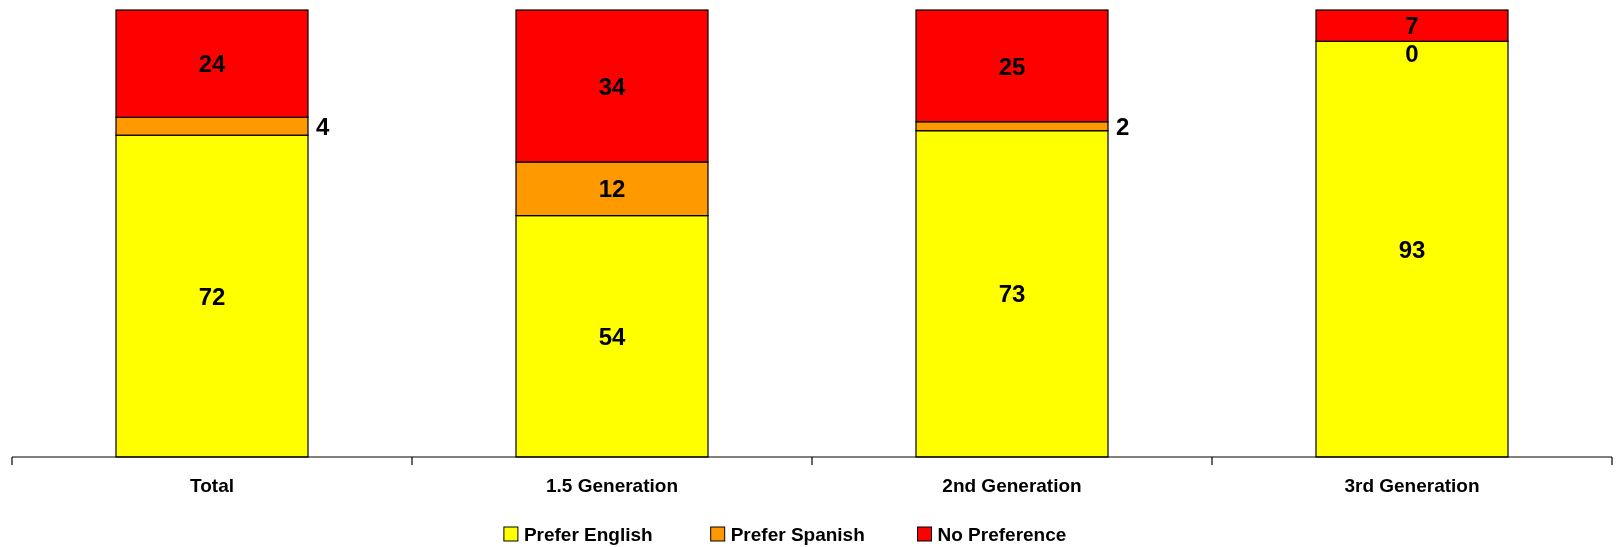 This screenshot has width=1616, height=547. Describe the element at coordinates (1412, 249) in the screenshot. I see `data-label: 93` at that location.